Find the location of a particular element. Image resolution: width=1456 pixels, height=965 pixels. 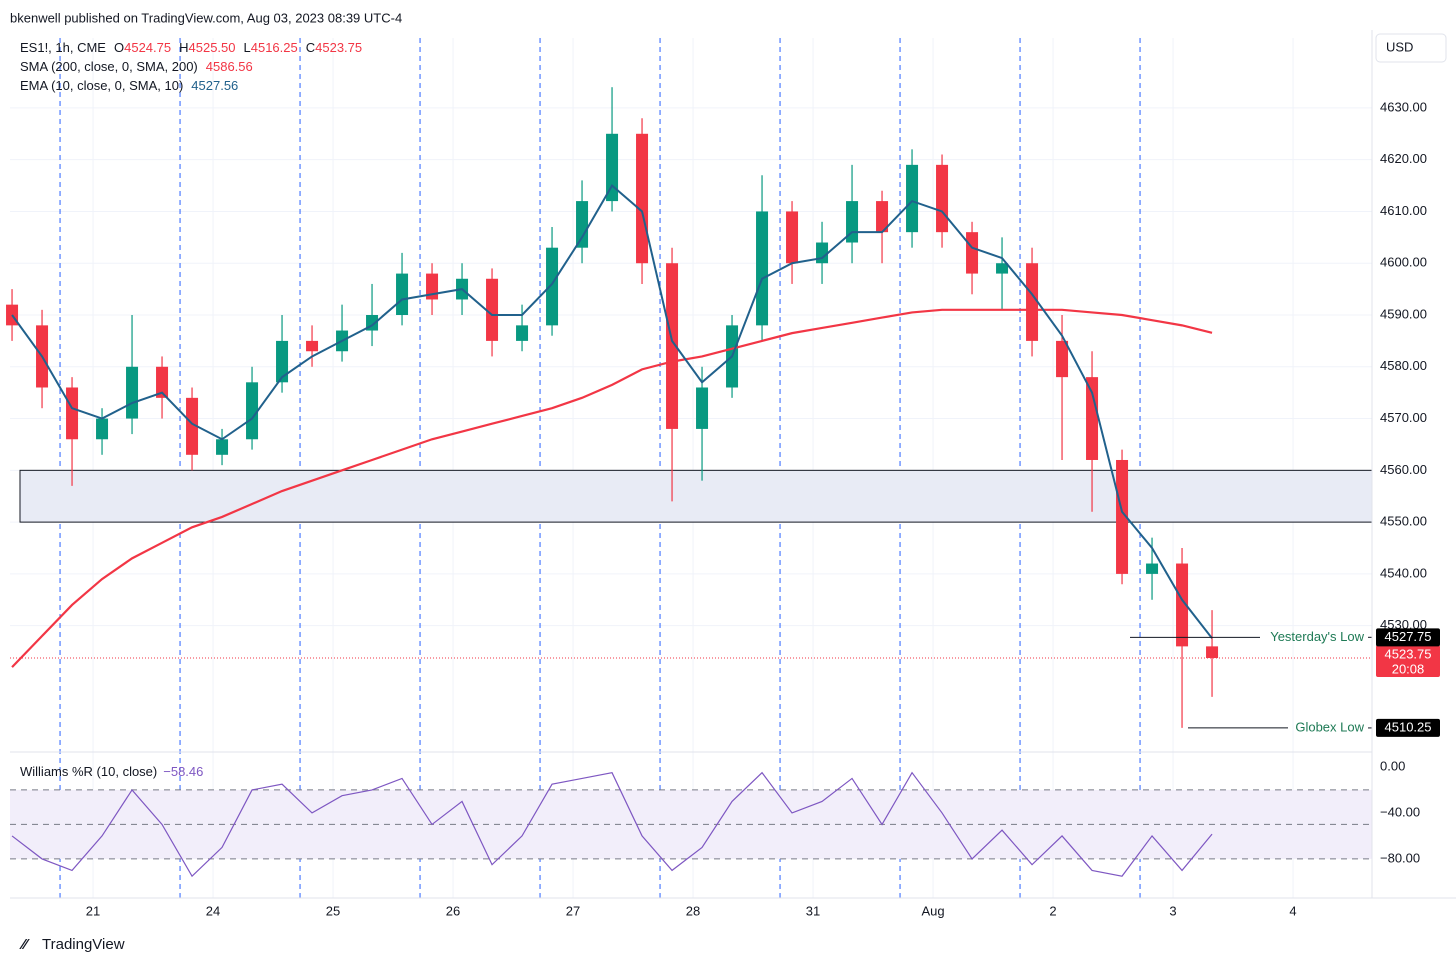

legend: Williams %R (10, close) −58.46 is located at coordinates (111, 771).